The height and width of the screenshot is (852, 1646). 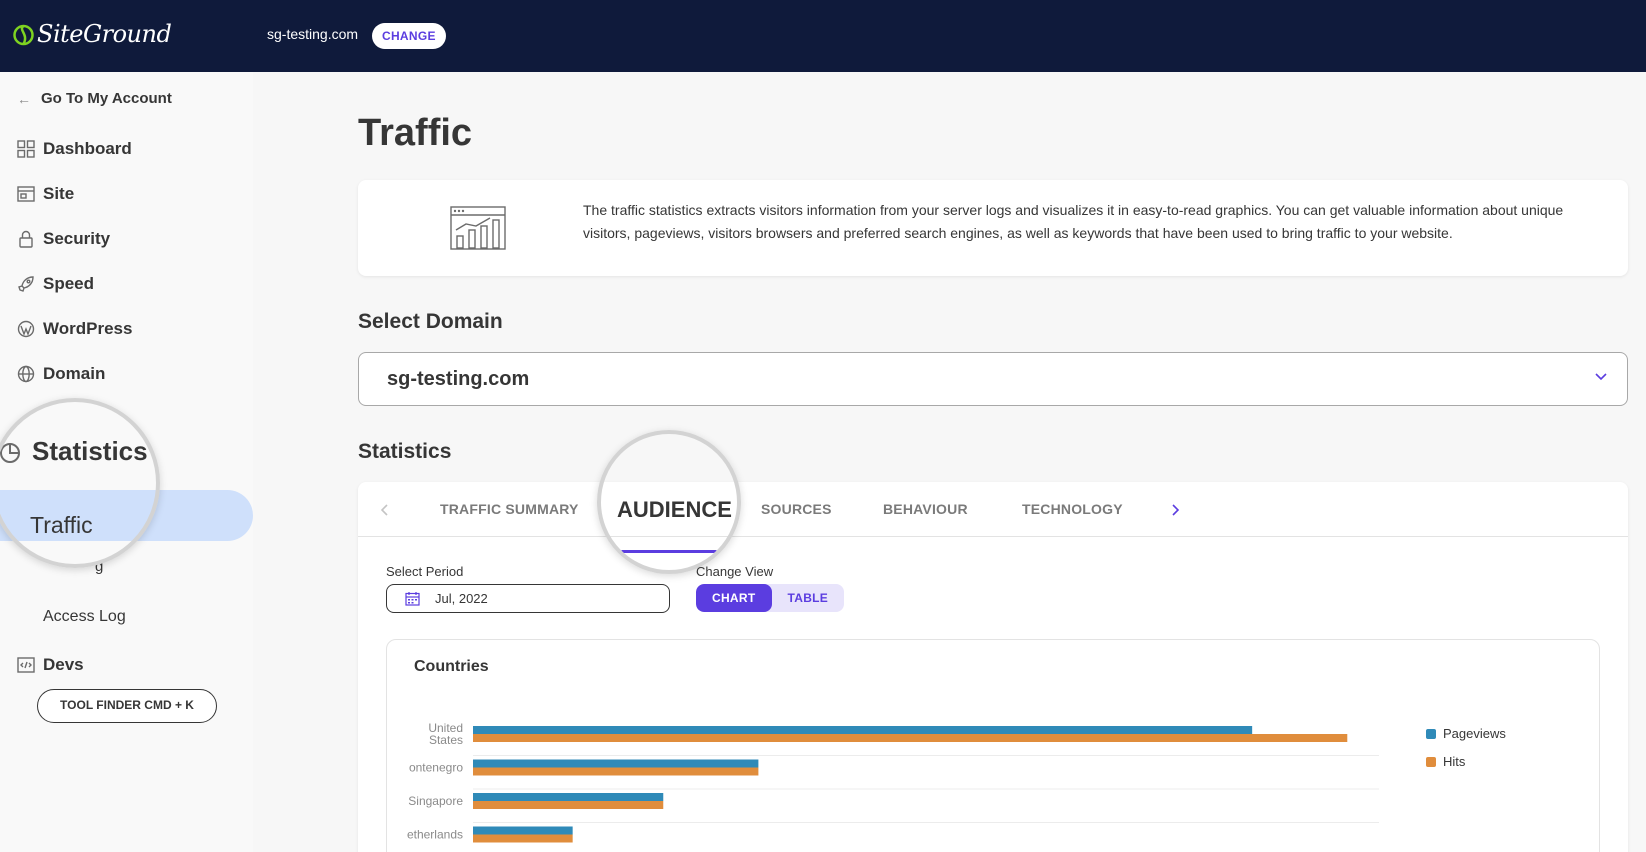 I want to click on statistics-title: Statistics, so click(x=405, y=451).